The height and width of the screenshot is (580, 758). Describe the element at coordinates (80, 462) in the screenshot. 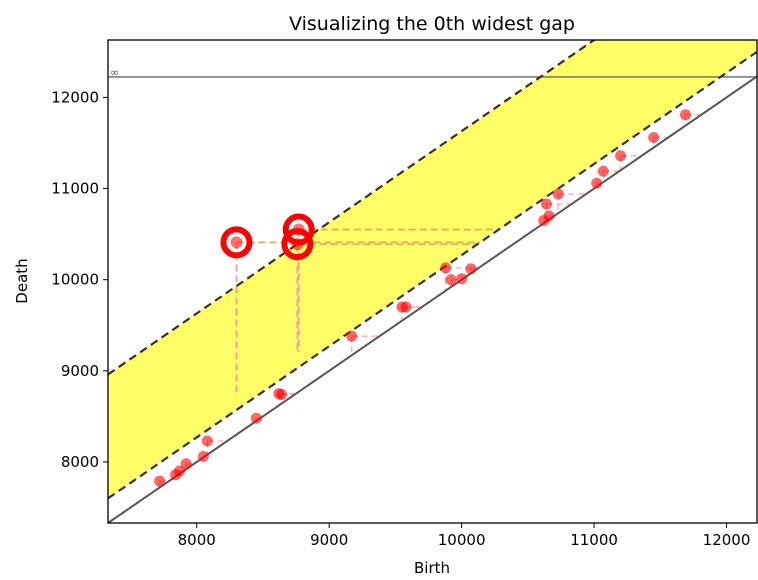

I see `y-tick-label: 8000` at that location.